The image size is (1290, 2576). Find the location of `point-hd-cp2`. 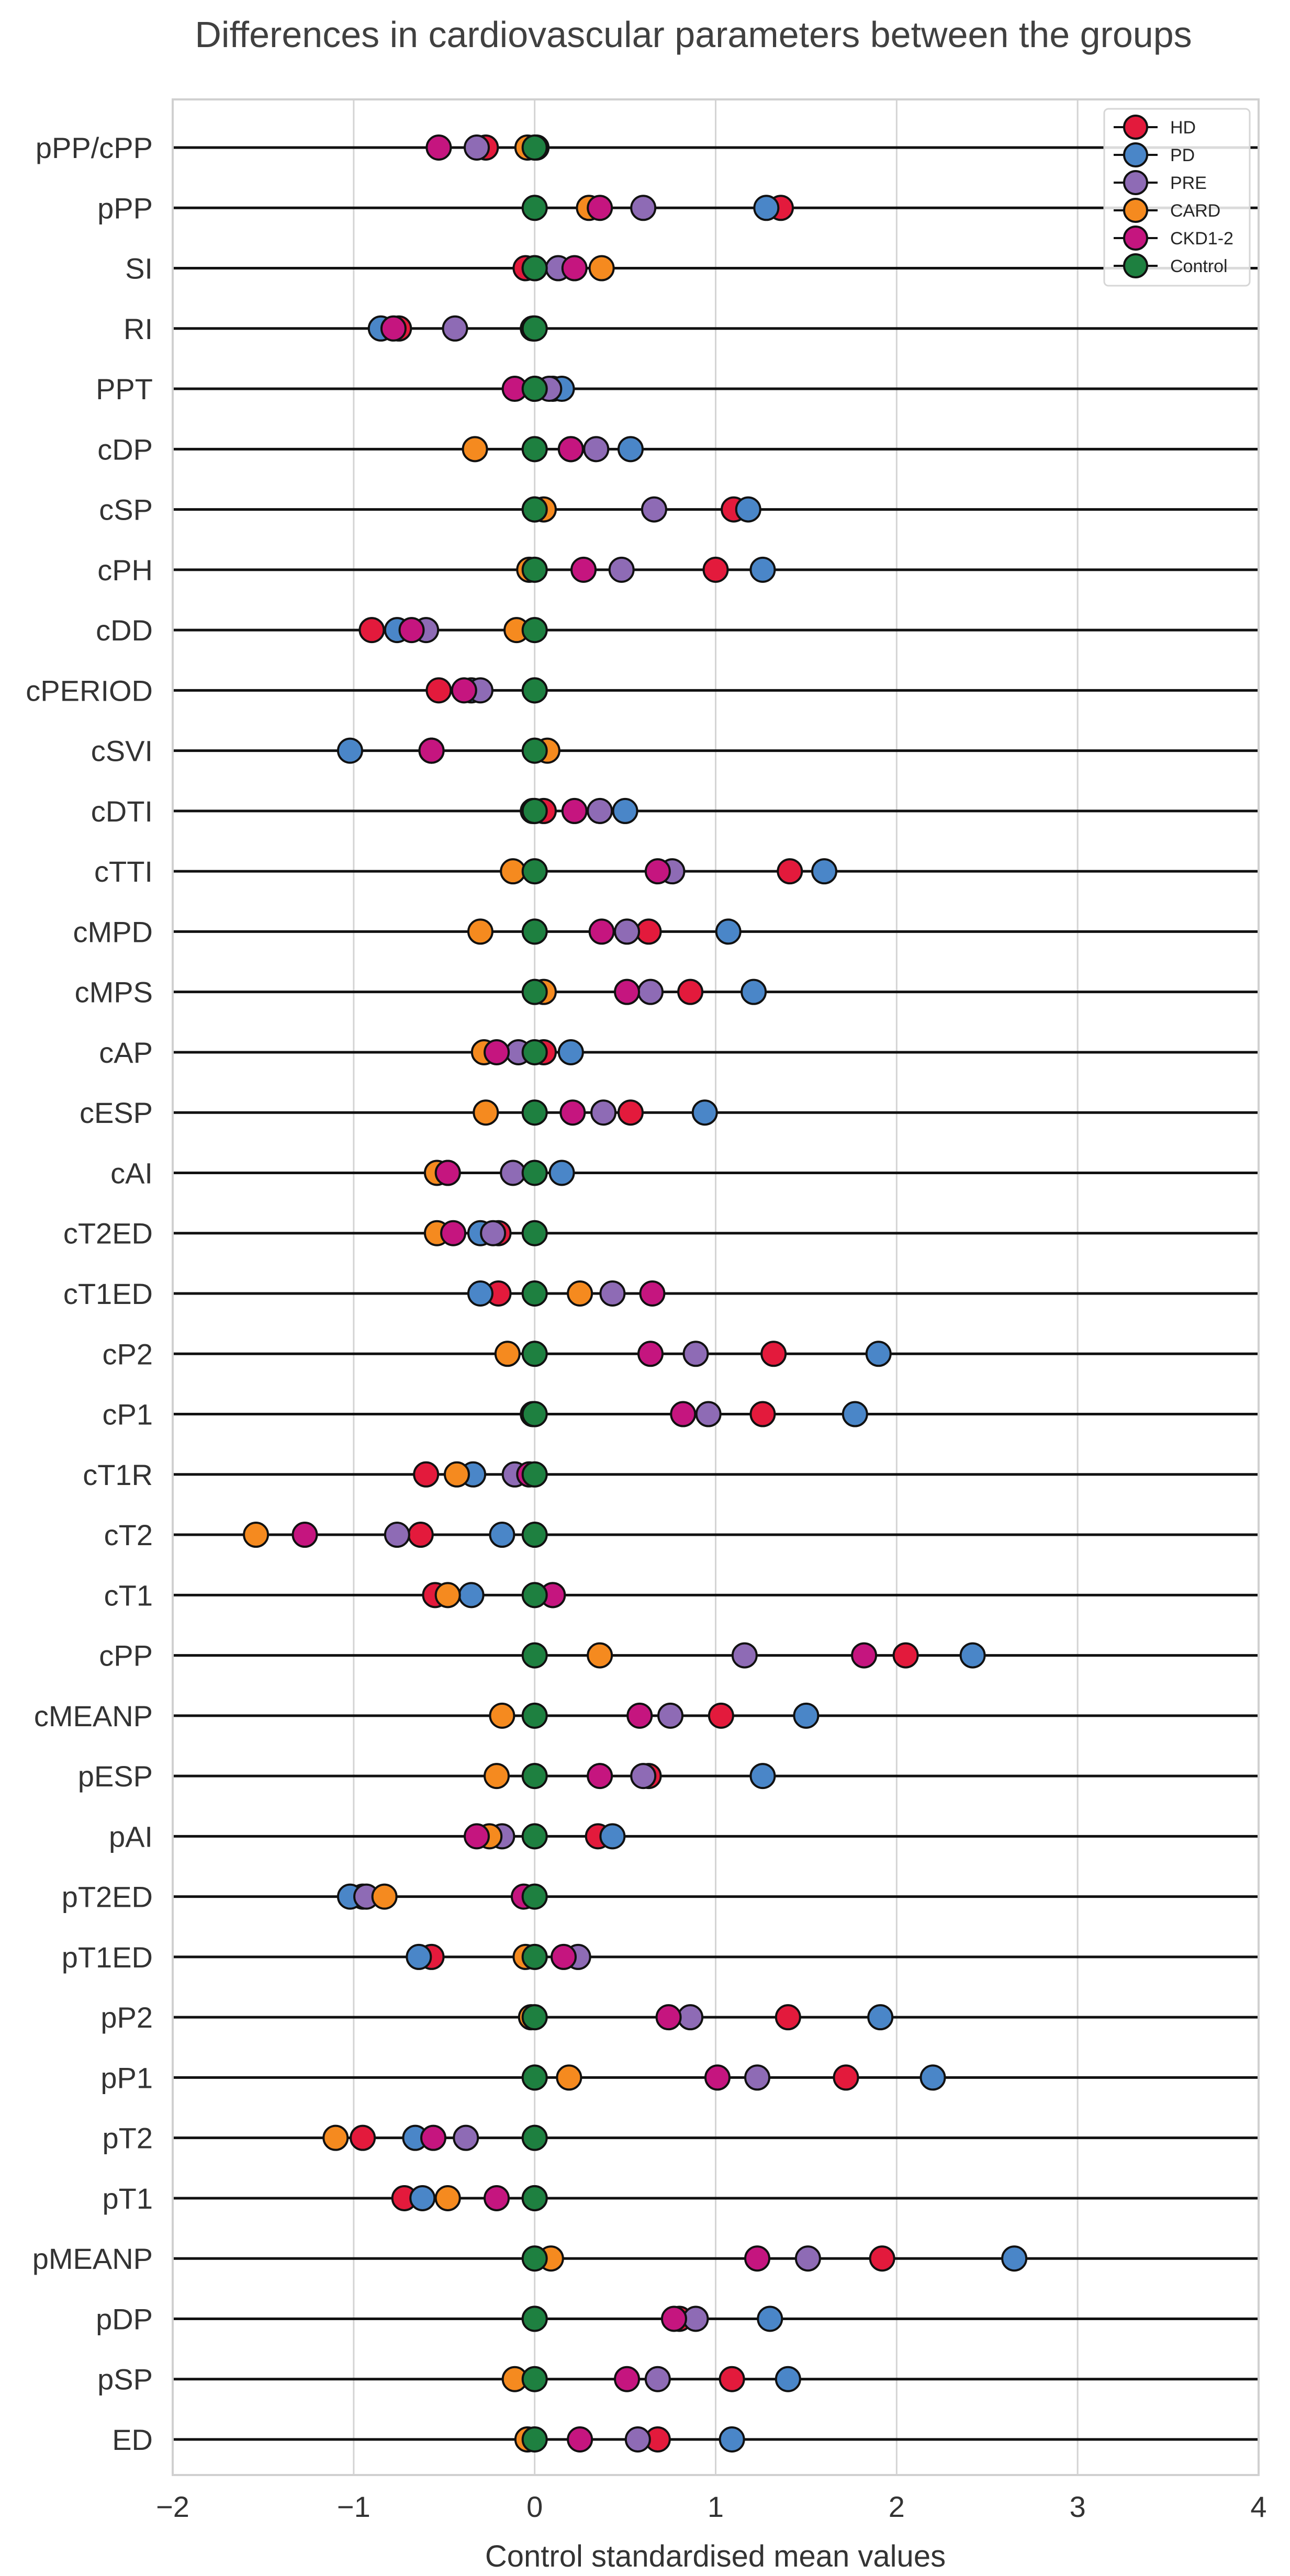

point-hd-cp2 is located at coordinates (774, 1354).